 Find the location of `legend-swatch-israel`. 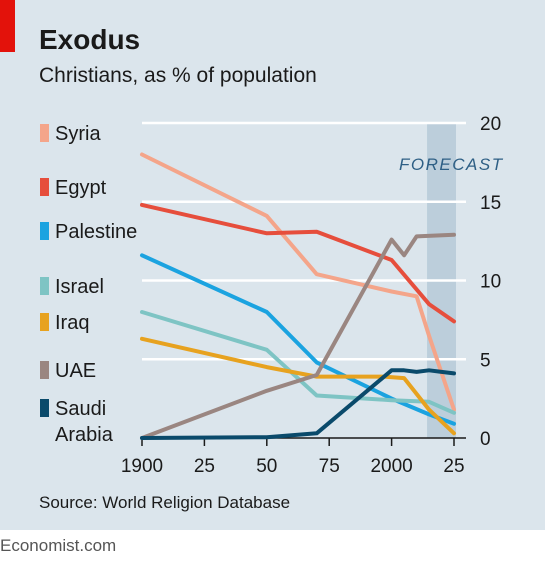

legend-swatch-israel is located at coordinates (44, 286).